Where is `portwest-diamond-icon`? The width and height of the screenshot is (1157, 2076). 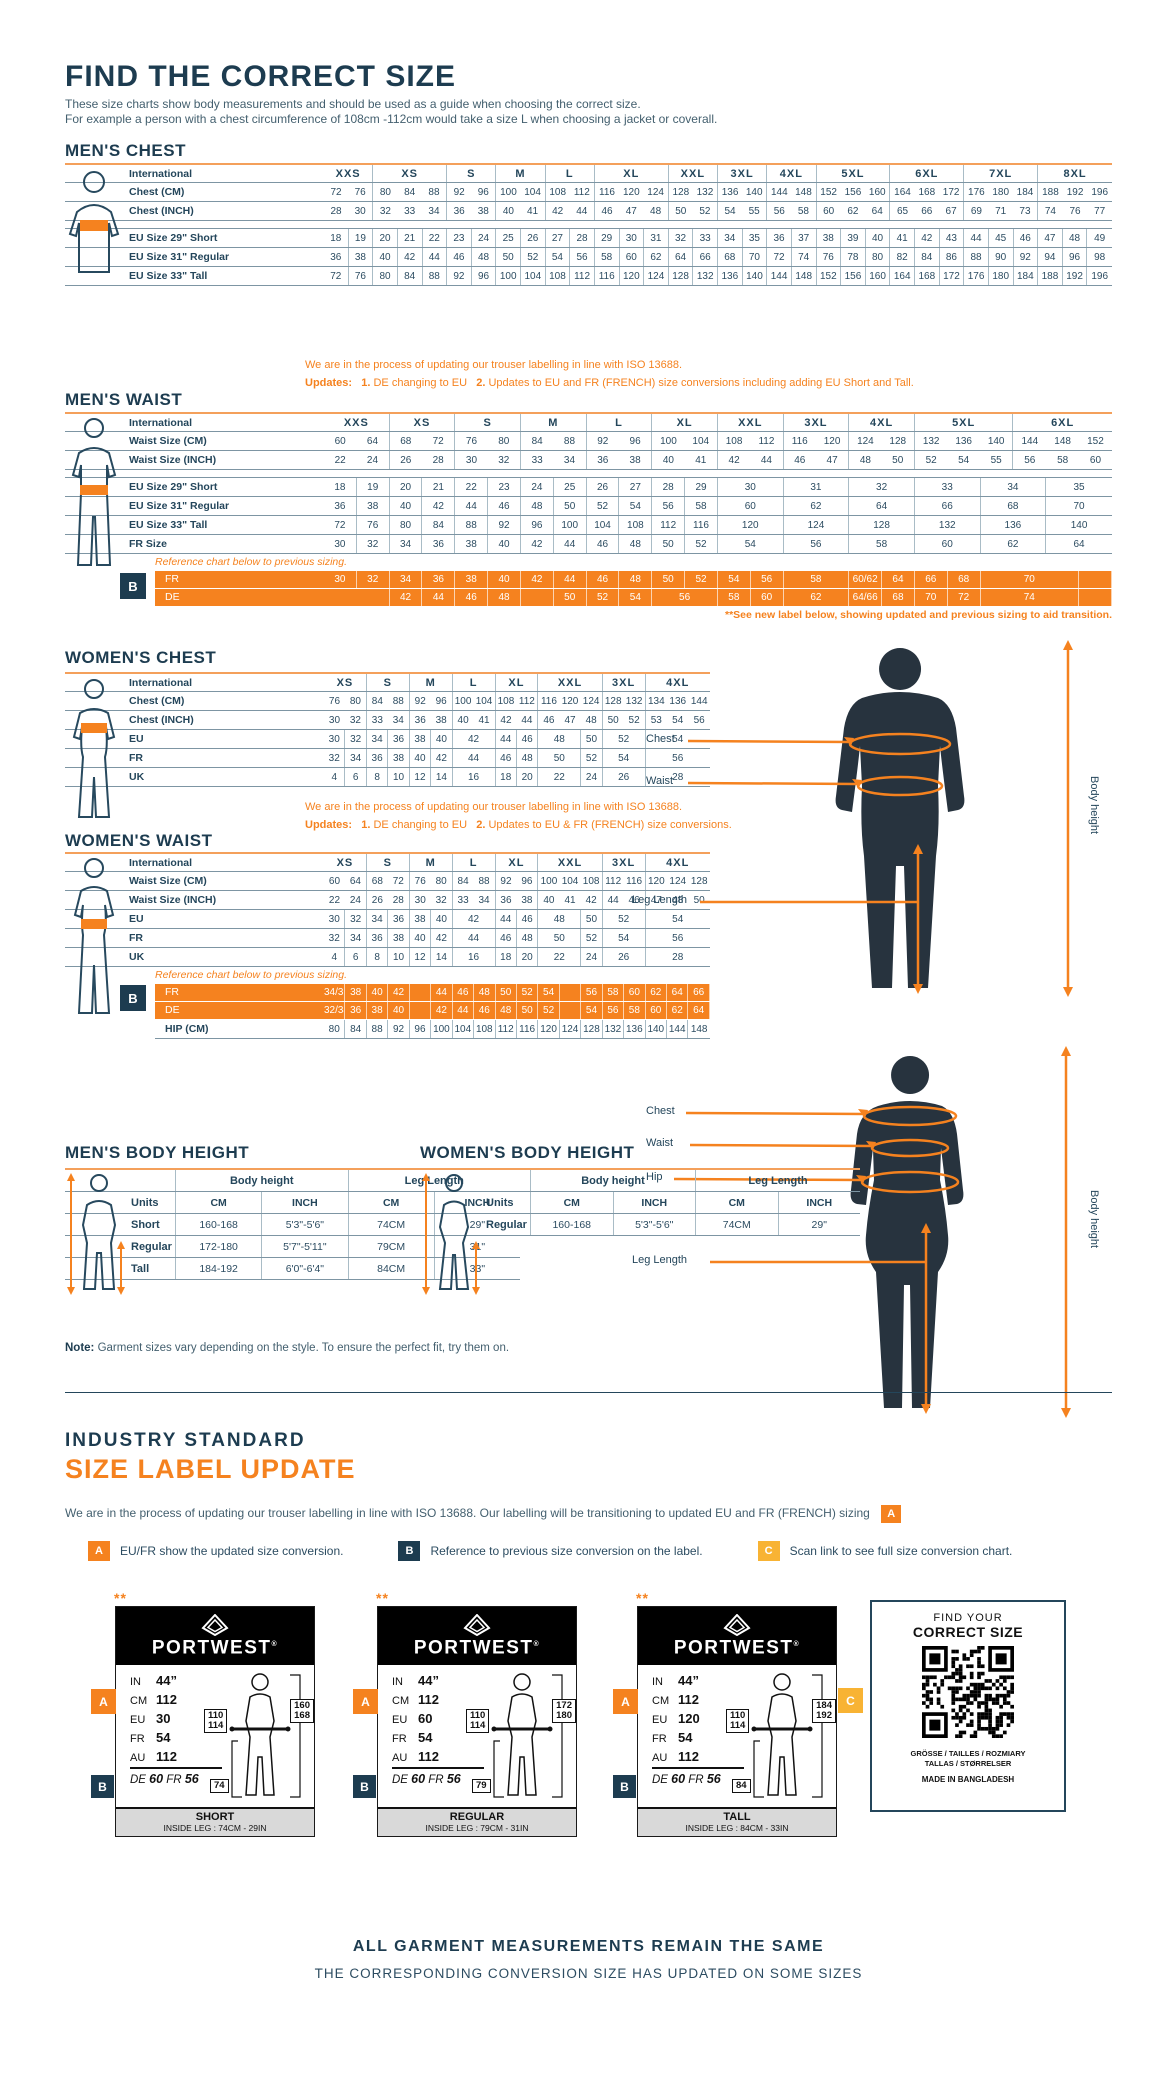 portwest-diamond-icon is located at coordinates (737, 1625).